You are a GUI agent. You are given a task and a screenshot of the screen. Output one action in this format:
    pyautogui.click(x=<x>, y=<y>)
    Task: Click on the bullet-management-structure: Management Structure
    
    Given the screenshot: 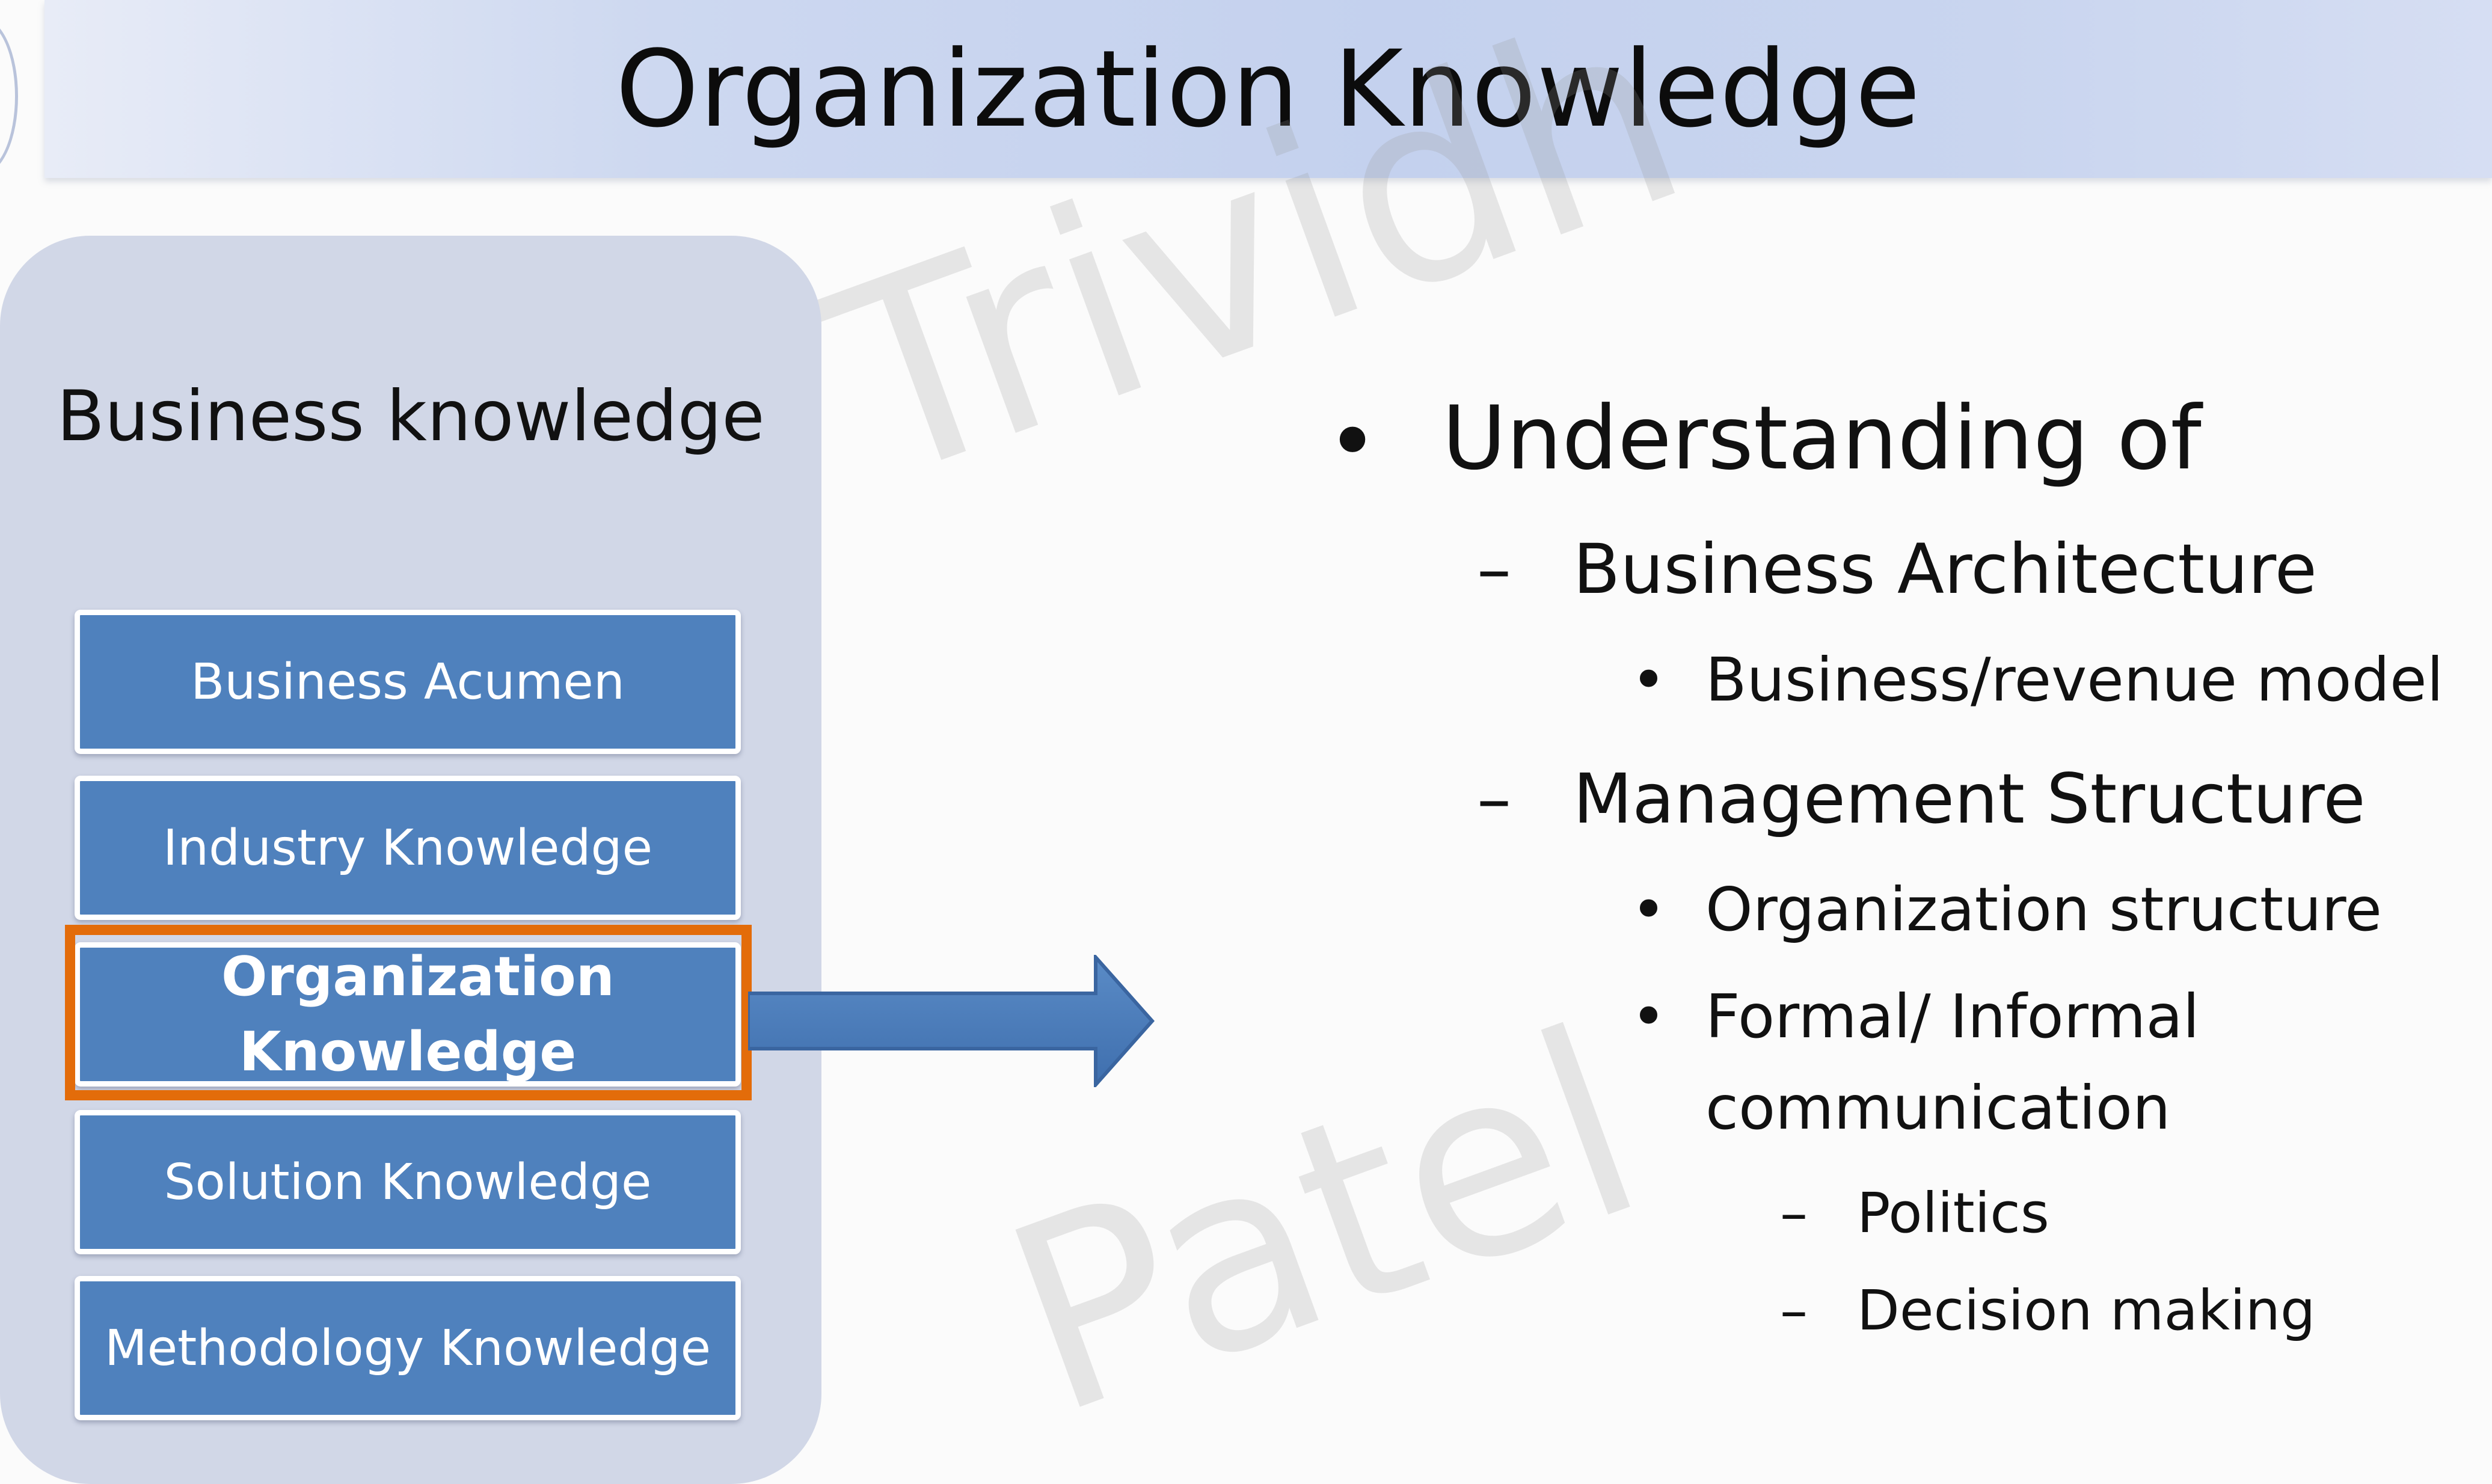 What is the action you would take?
    pyautogui.click(x=1969, y=799)
    